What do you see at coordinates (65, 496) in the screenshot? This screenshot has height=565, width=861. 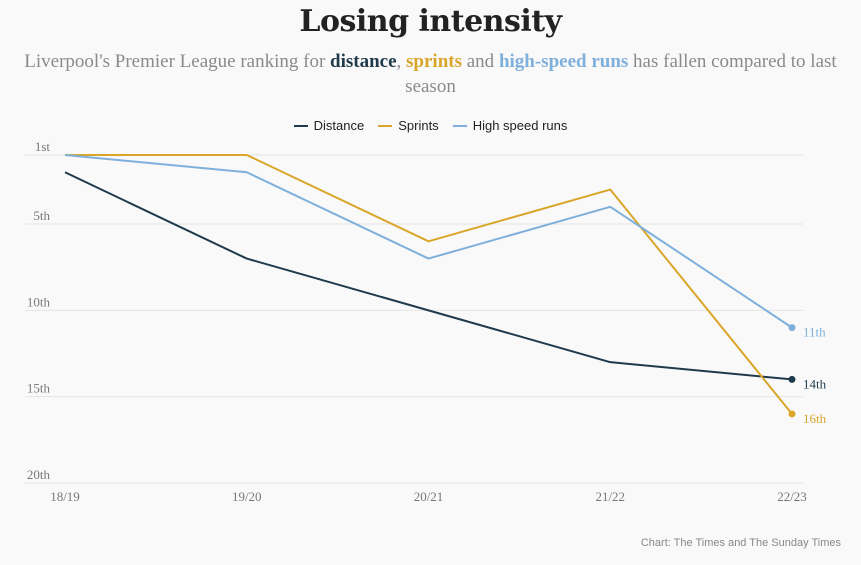 I see `x-tick-label: 18/19` at bounding box center [65, 496].